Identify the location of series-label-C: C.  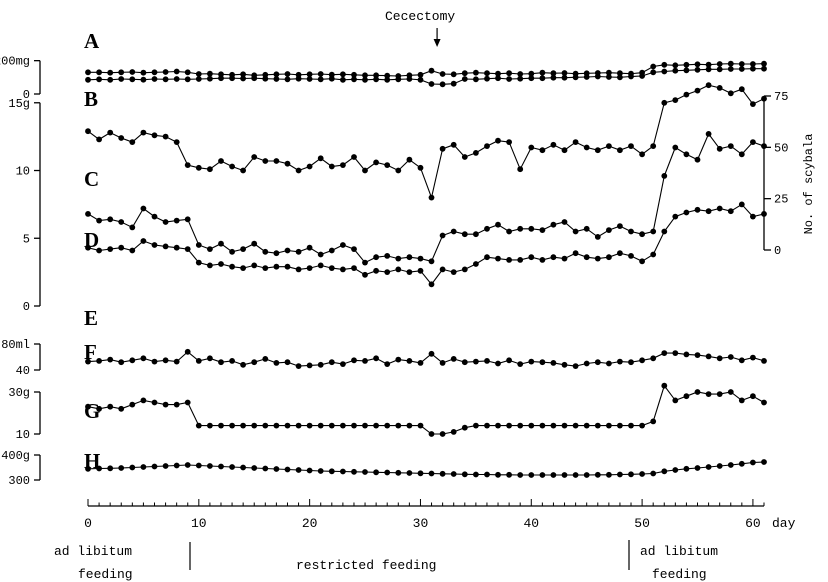
(91, 179).